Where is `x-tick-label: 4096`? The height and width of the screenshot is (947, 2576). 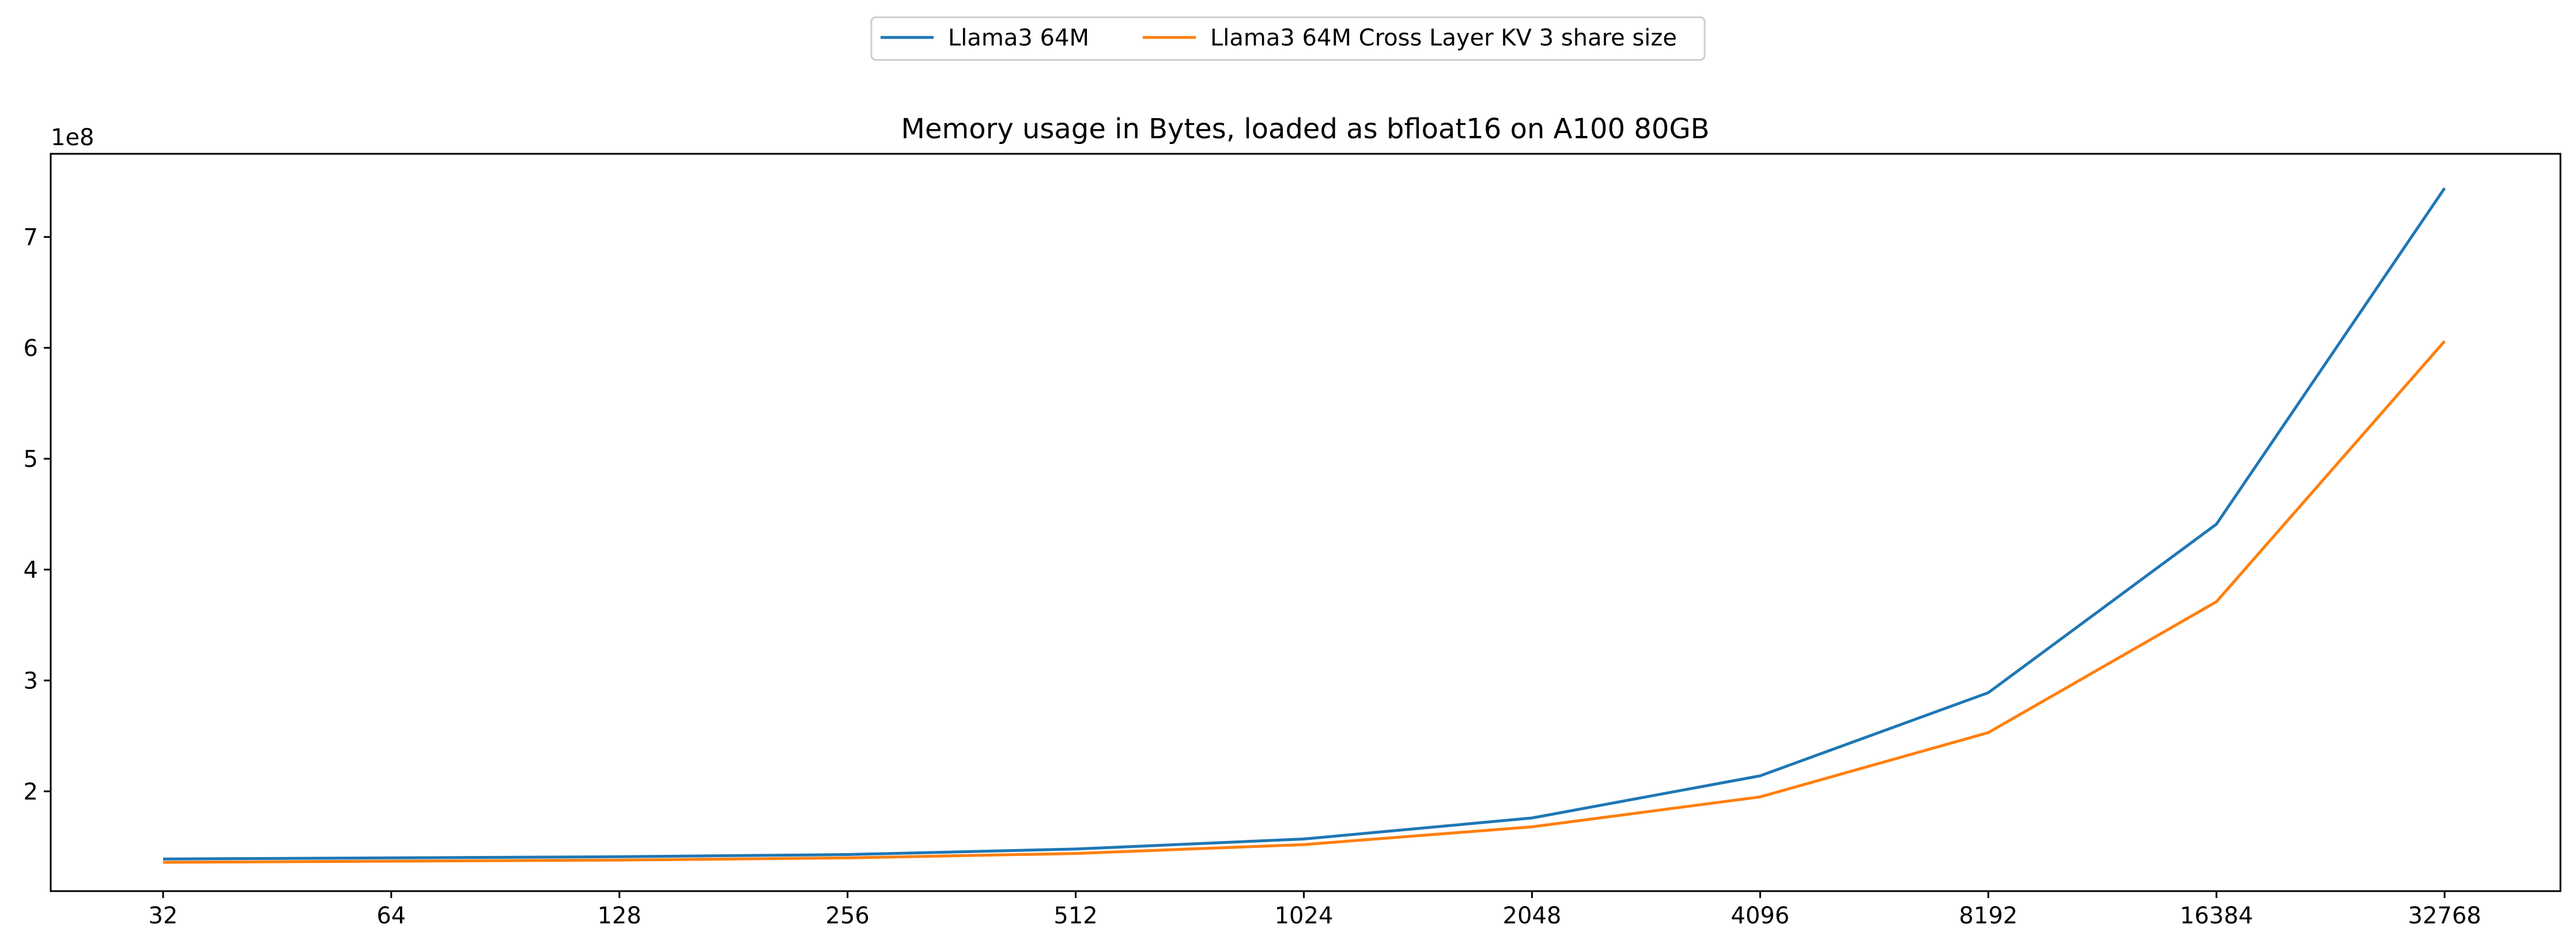
x-tick-label: 4096 is located at coordinates (1760, 916).